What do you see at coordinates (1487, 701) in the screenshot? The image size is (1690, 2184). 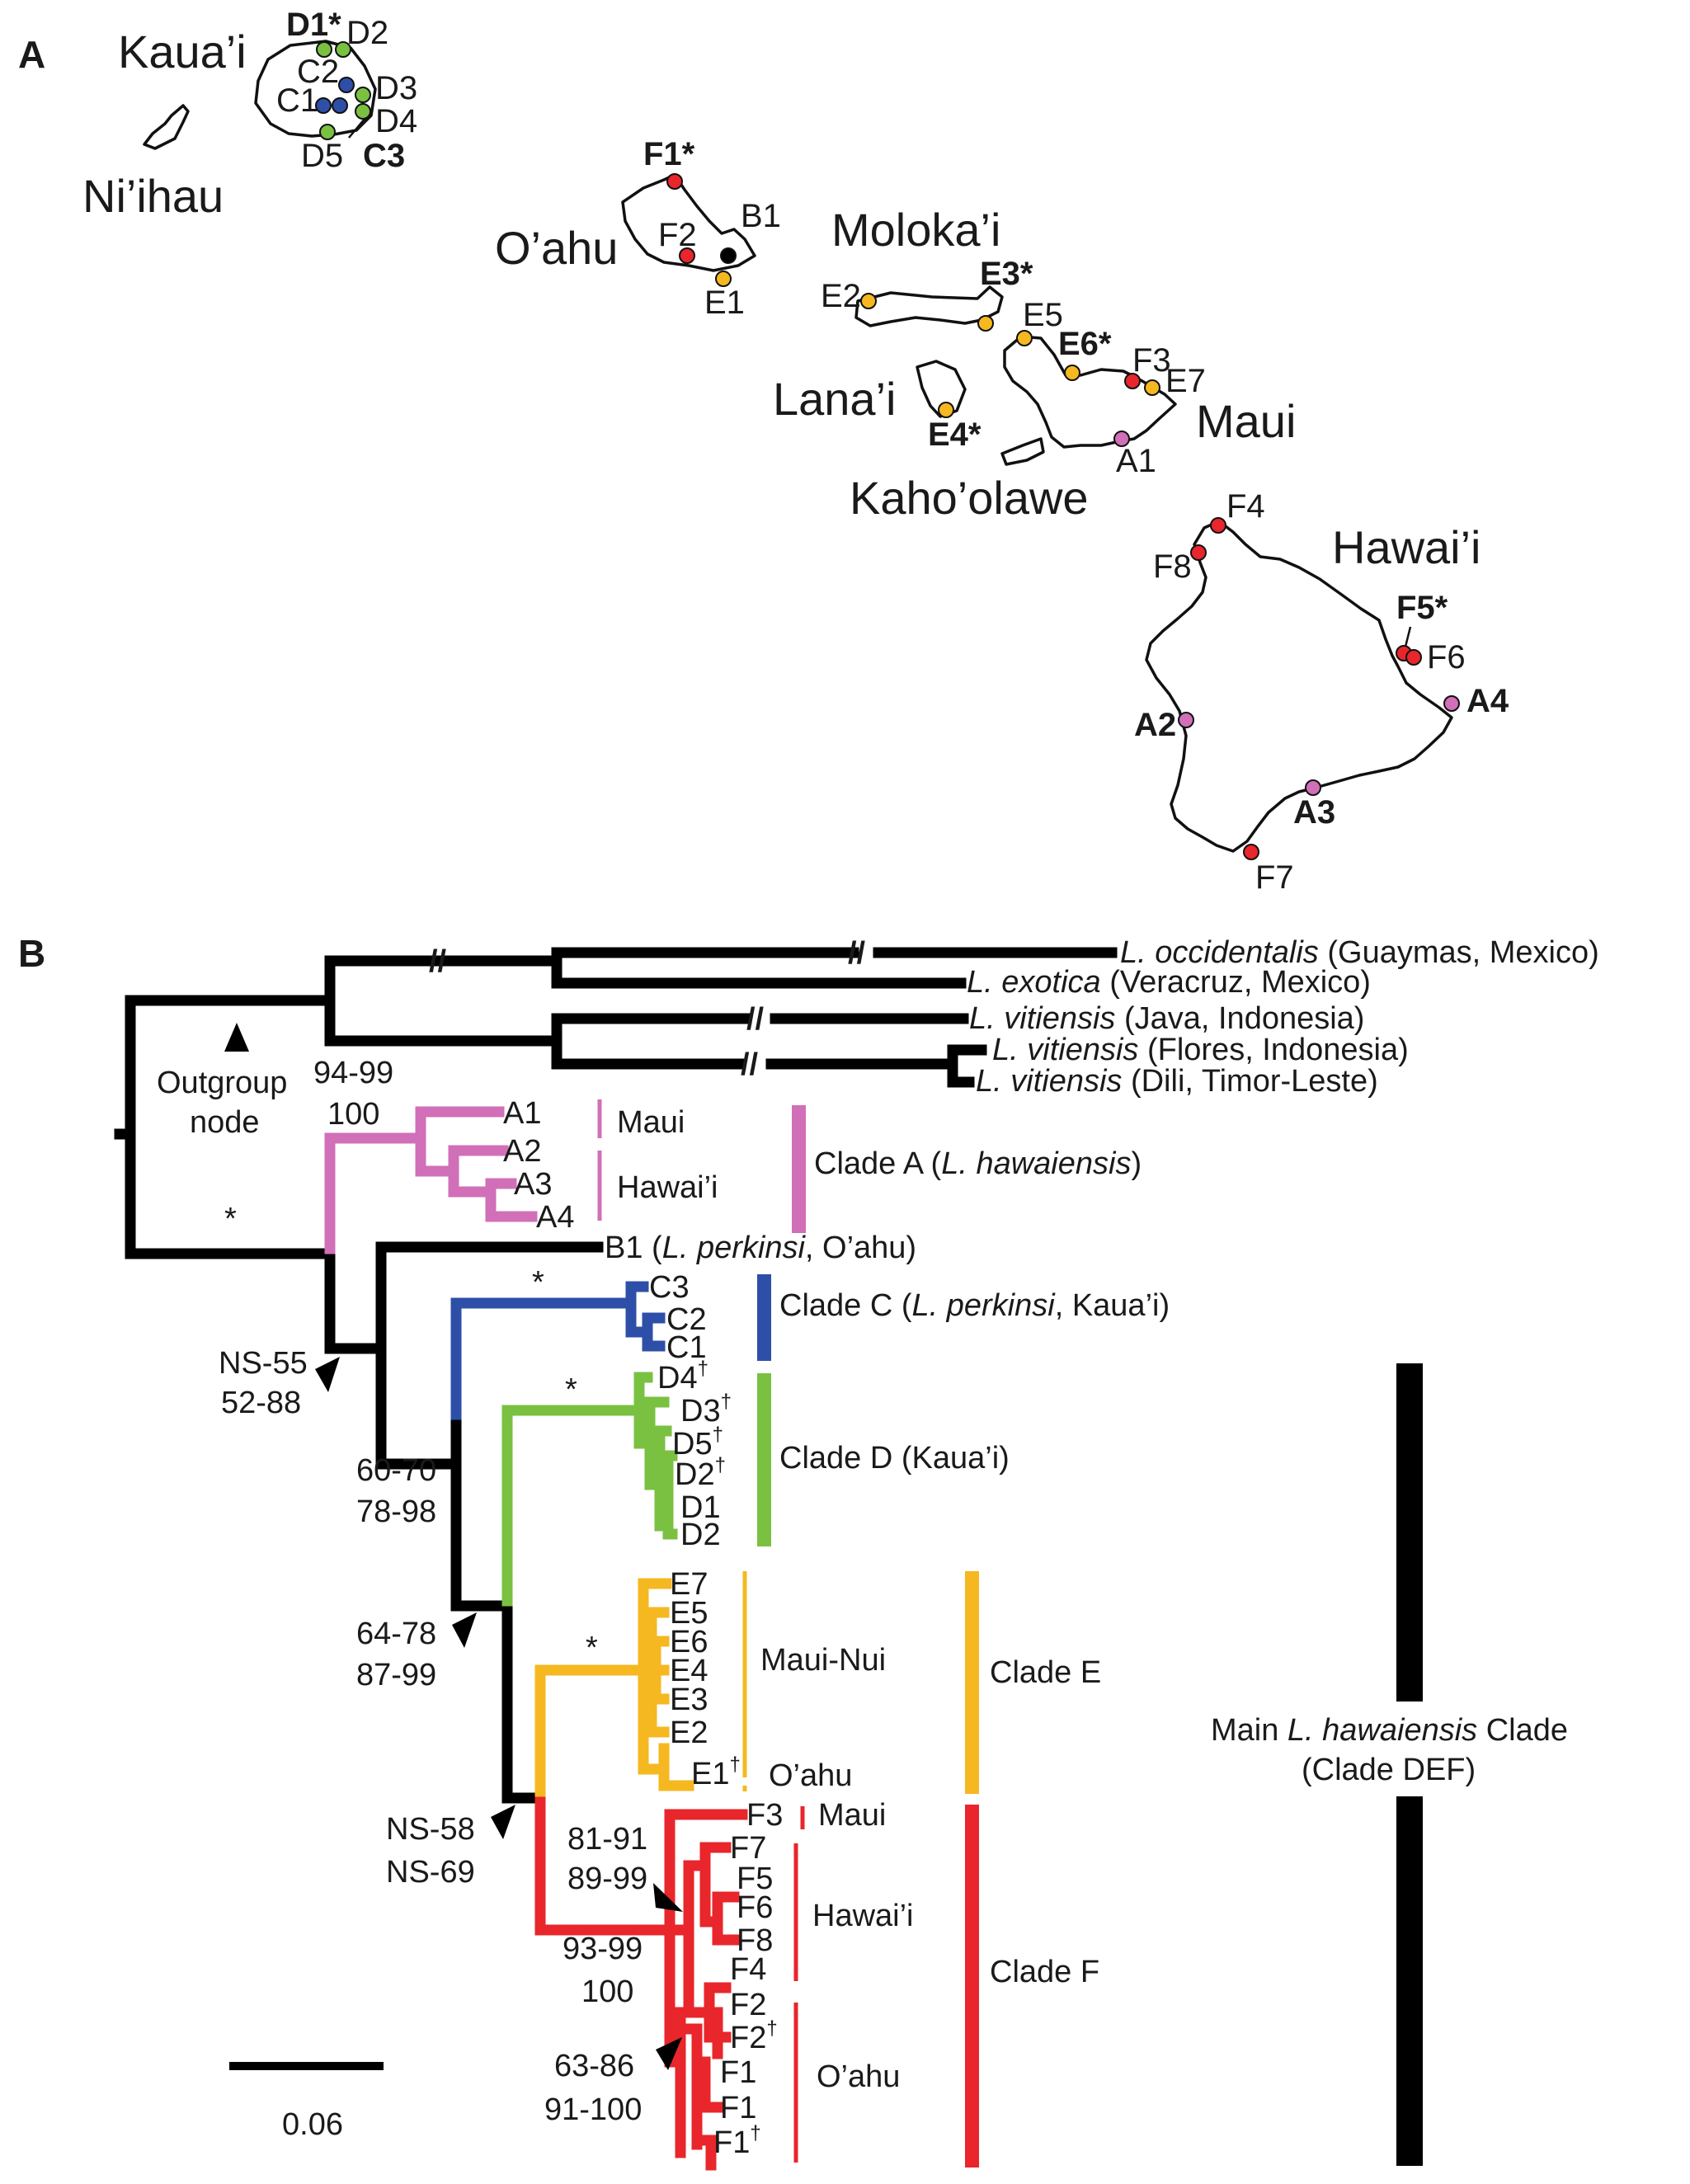 I see `site-label-a4: A4` at bounding box center [1487, 701].